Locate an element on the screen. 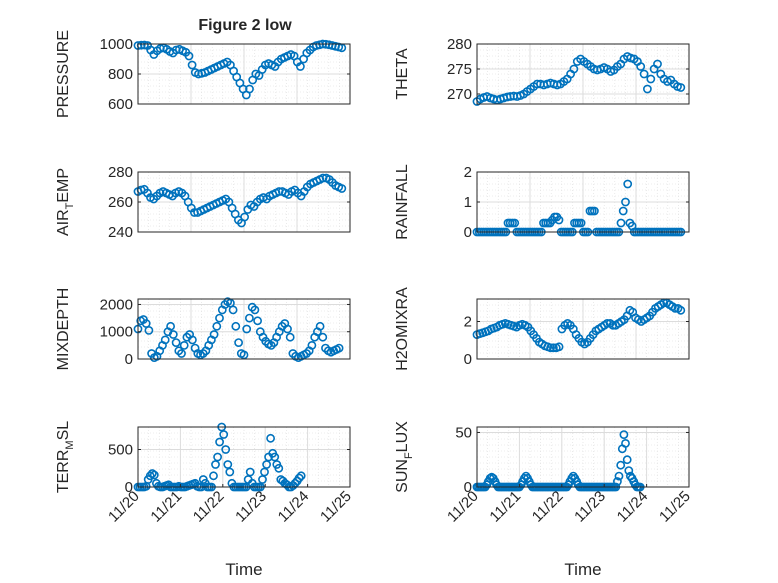 The height and width of the screenshot is (583, 778). y-tick-label: 600 is located at coordinates (120, 104).